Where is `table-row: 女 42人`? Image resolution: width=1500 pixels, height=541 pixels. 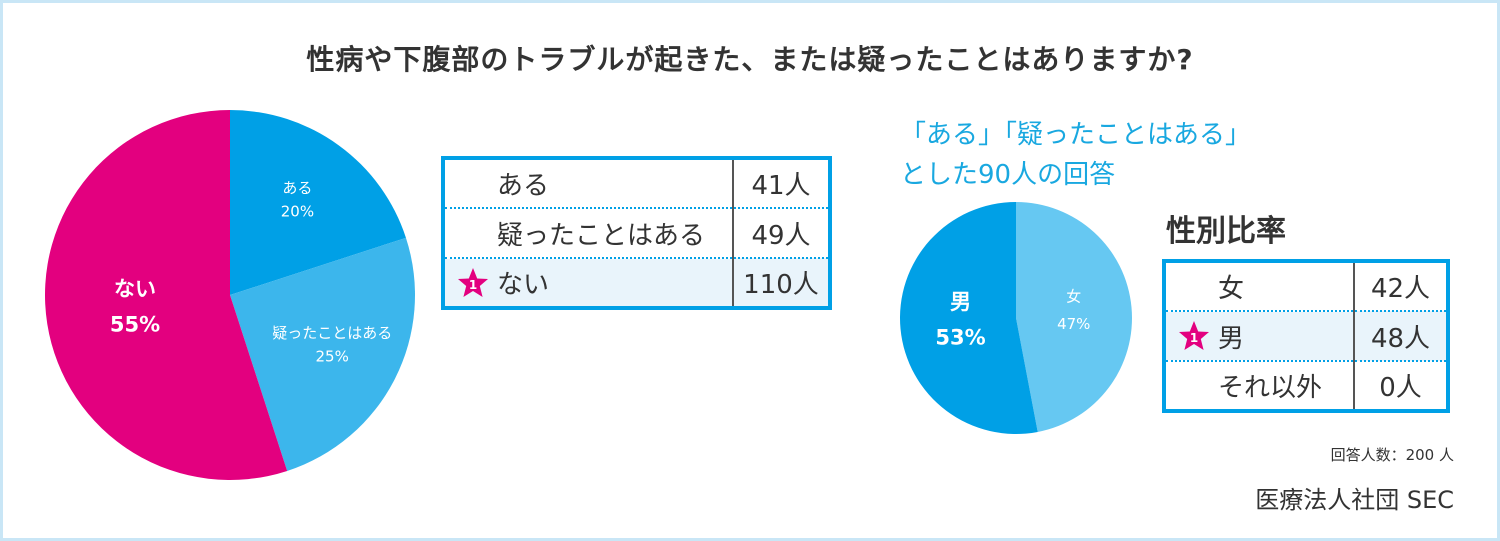
table-row: 女 42人 is located at coordinates (1306, 286).